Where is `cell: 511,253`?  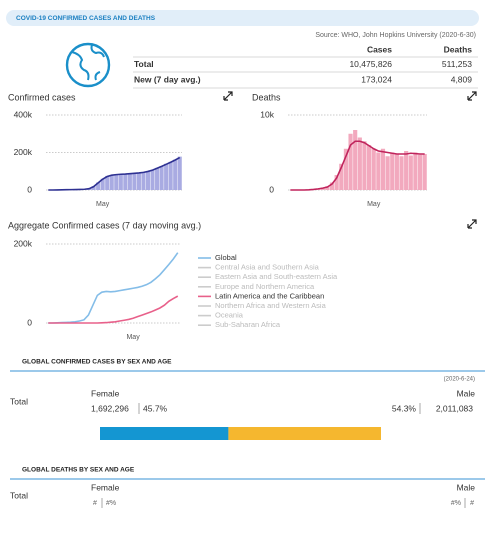
cell: 511,253 is located at coordinates (457, 64).